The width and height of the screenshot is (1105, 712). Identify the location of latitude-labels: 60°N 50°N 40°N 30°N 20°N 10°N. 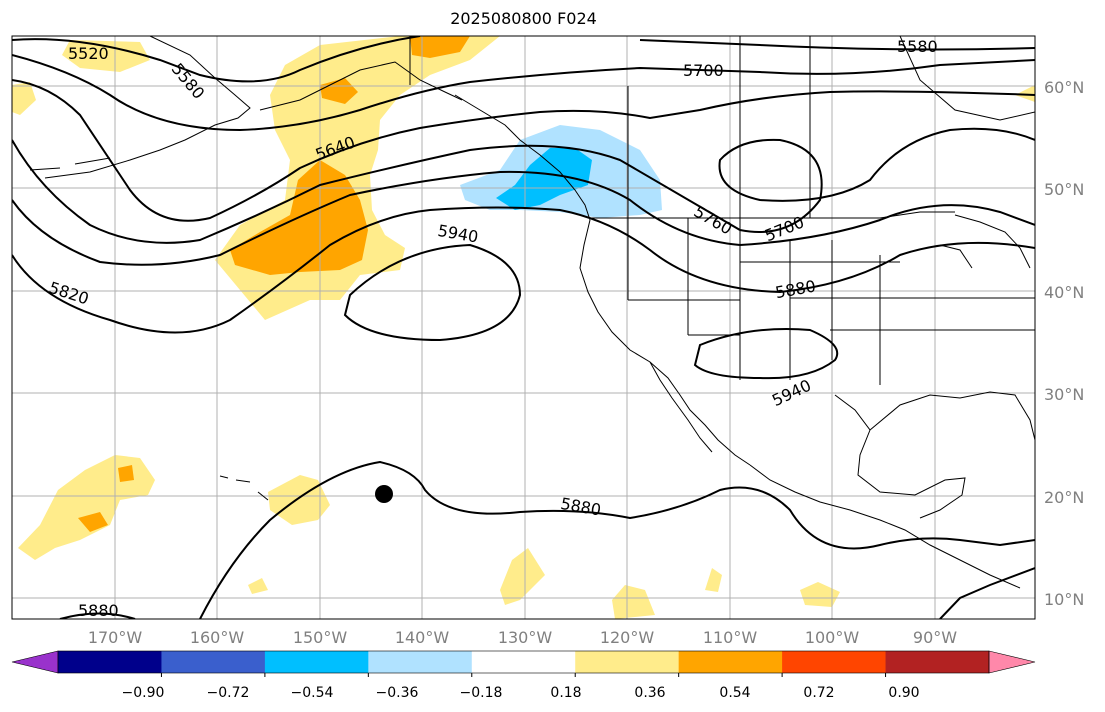
(1064, 343).